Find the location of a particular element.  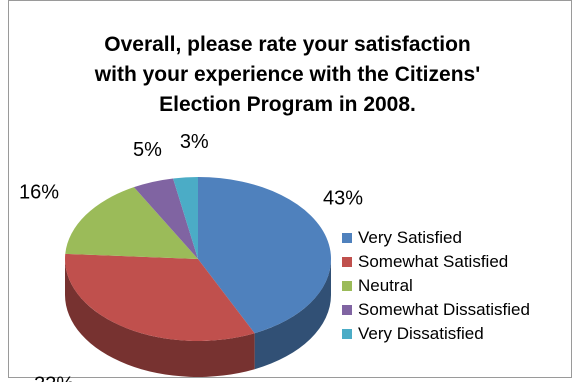

chart-title-line-1: Overall, please rate your satisfaction is located at coordinates (287, 44).